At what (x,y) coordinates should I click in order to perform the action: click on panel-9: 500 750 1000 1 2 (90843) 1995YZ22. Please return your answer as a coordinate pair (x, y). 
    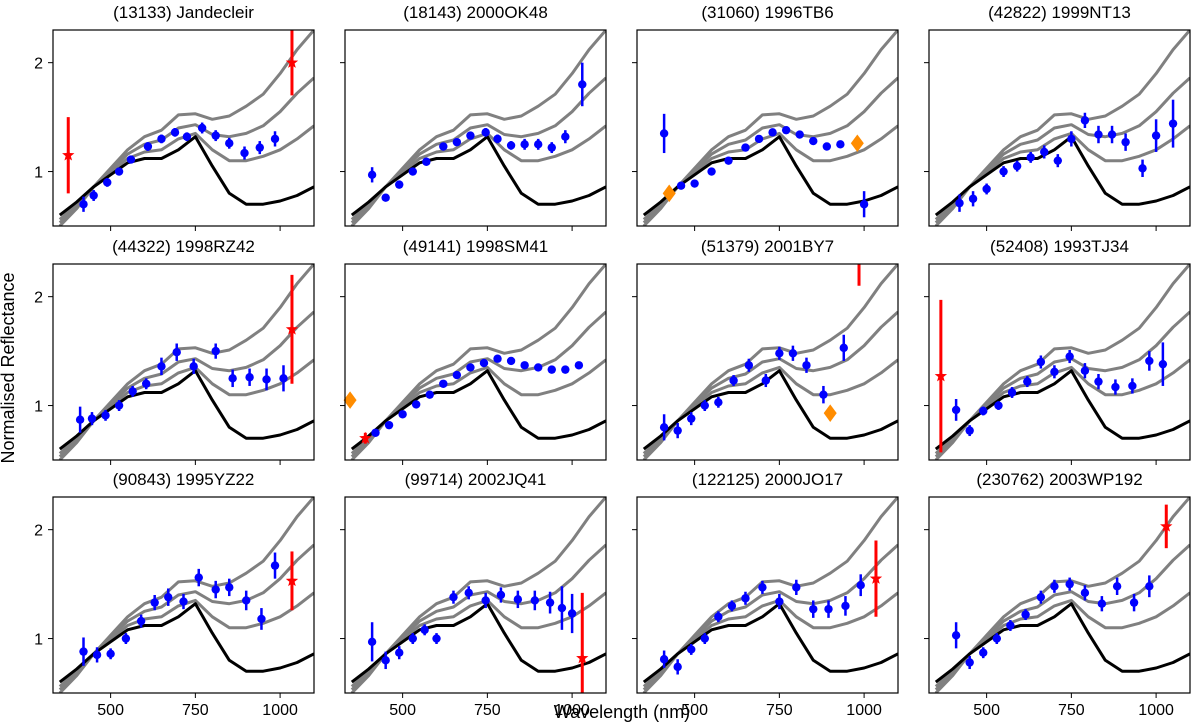
    Looking at the image, I should click on (174, 594).